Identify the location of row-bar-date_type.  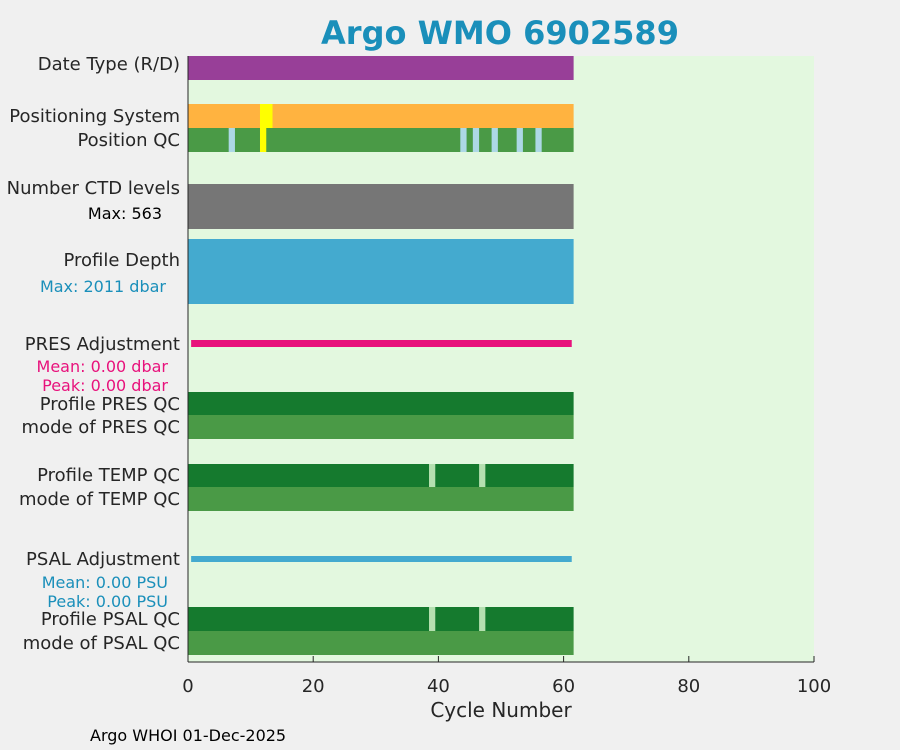
(381, 68).